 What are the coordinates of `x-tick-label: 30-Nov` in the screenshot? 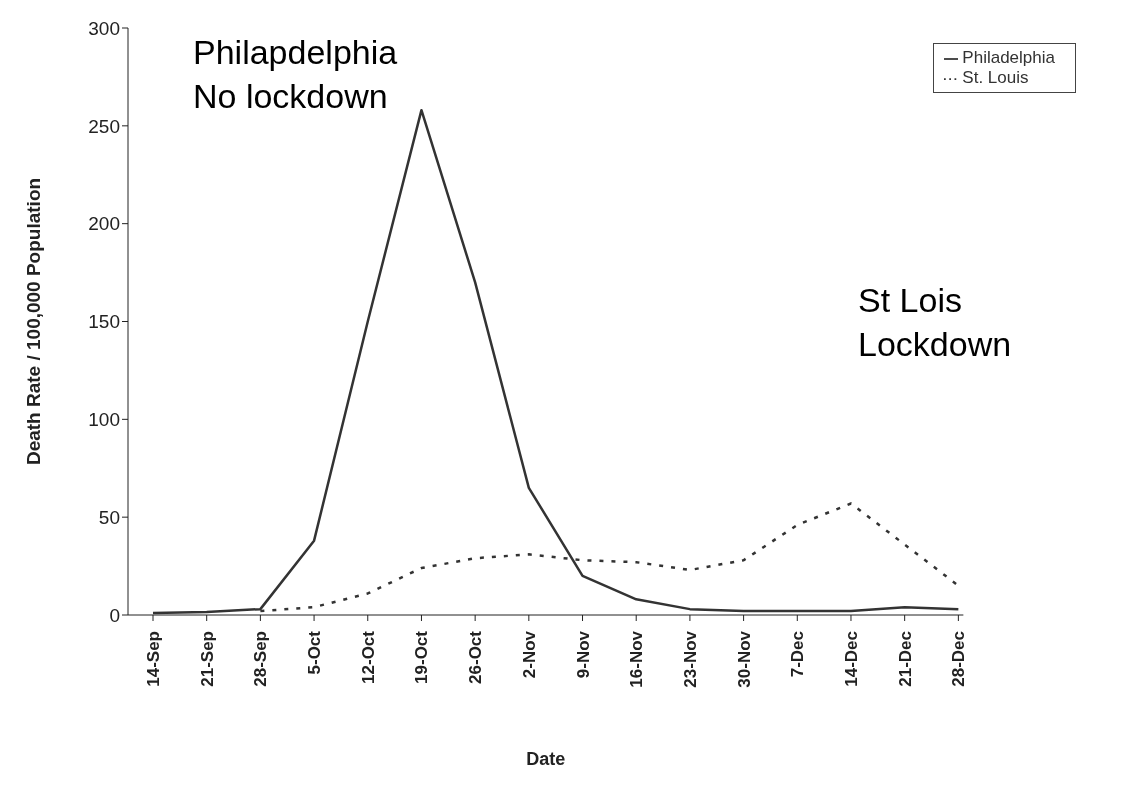 It's located at (744, 659).